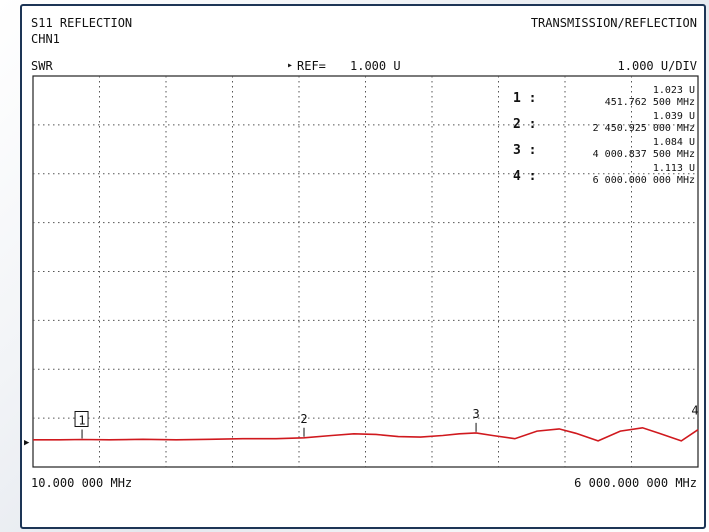 The image size is (709, 532). Describe the element at coordinates (375, 66) in the screenshot. I see `ref-value: 1.000 U` at that location.